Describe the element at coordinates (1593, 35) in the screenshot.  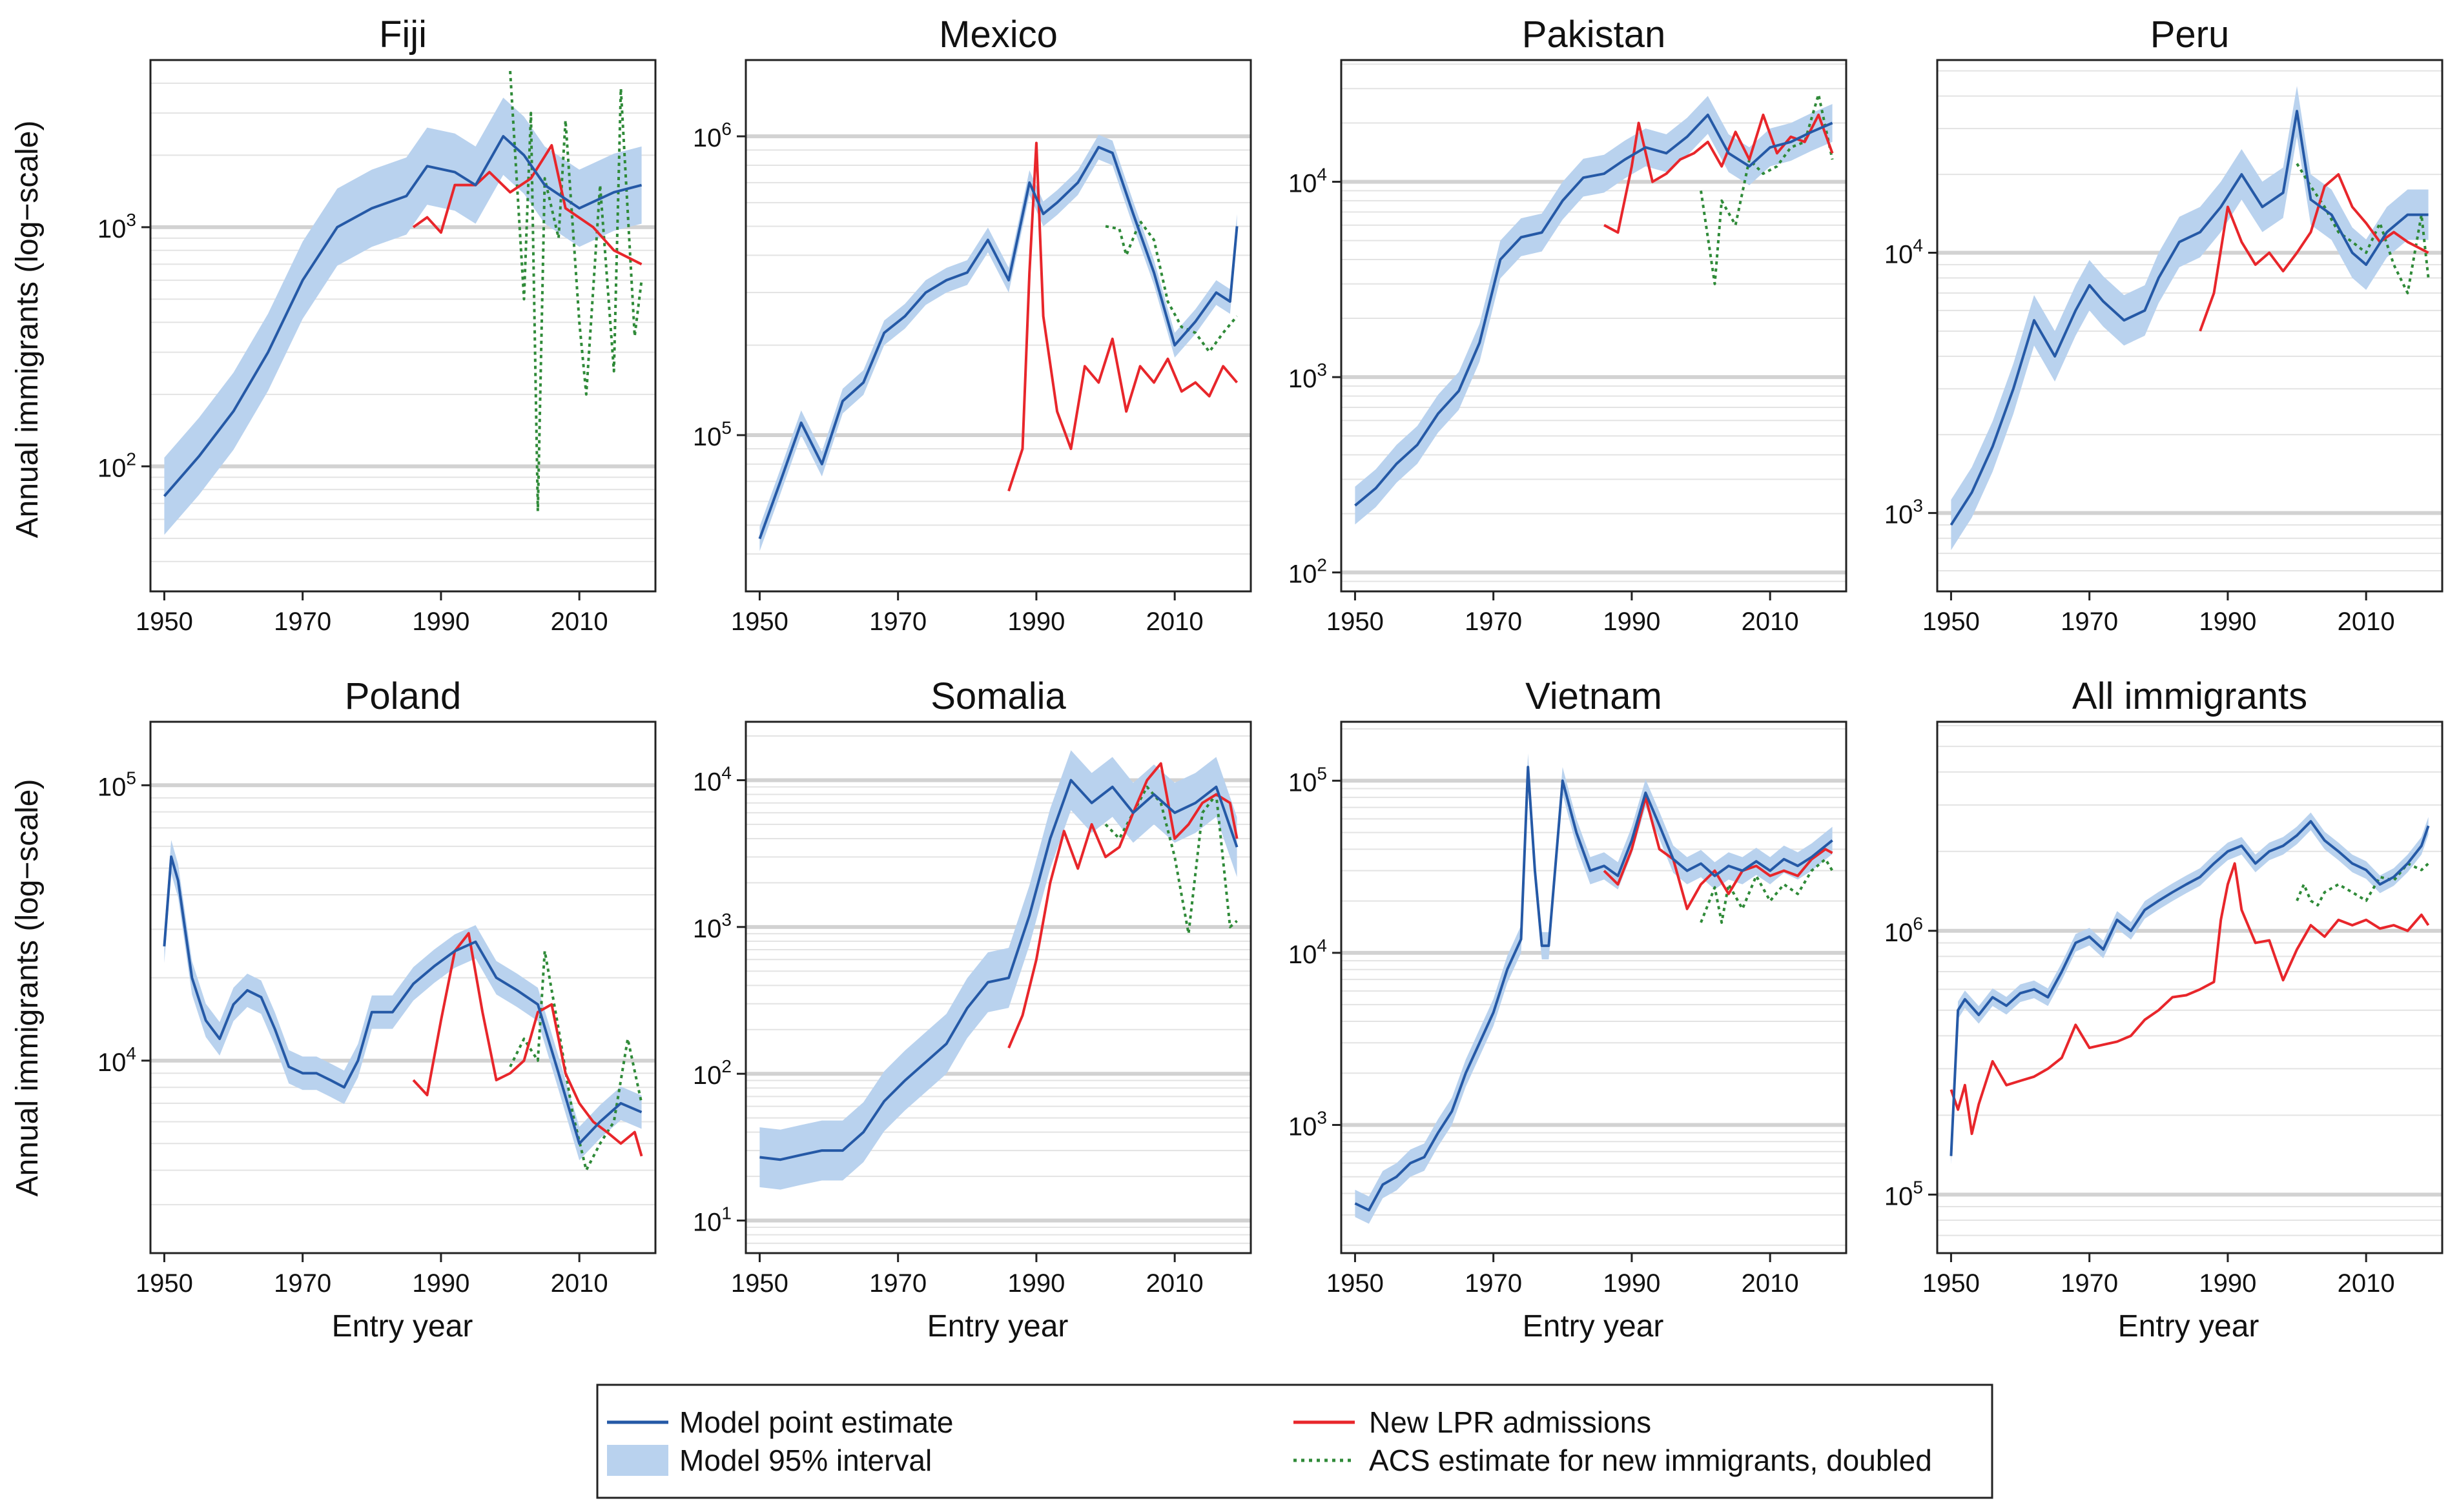
I see `panel-title: Pakistan` at that location.